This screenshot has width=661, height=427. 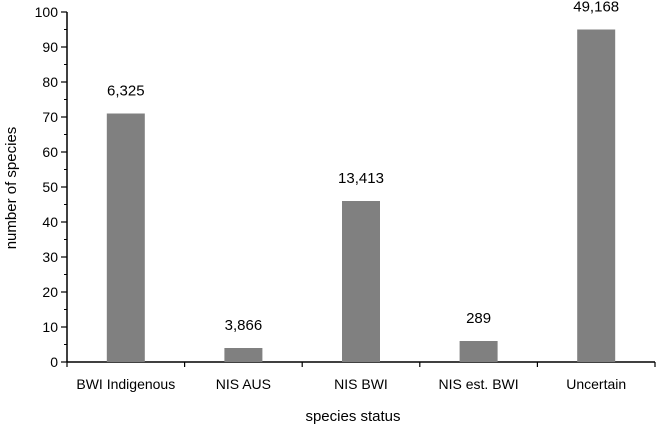 I want to click on y-tick-label: 10, so click(x=50, y=327).